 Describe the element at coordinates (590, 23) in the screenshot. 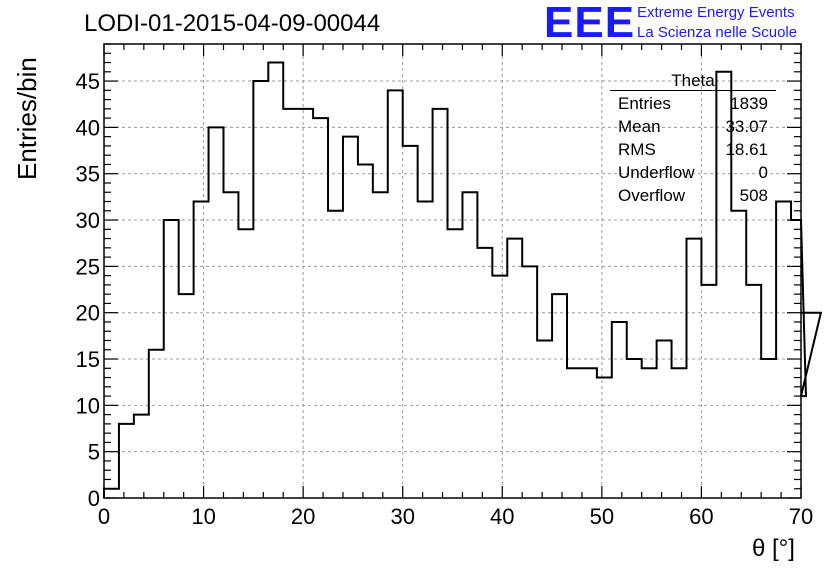

I see `eee-logo: EEE` at that location.